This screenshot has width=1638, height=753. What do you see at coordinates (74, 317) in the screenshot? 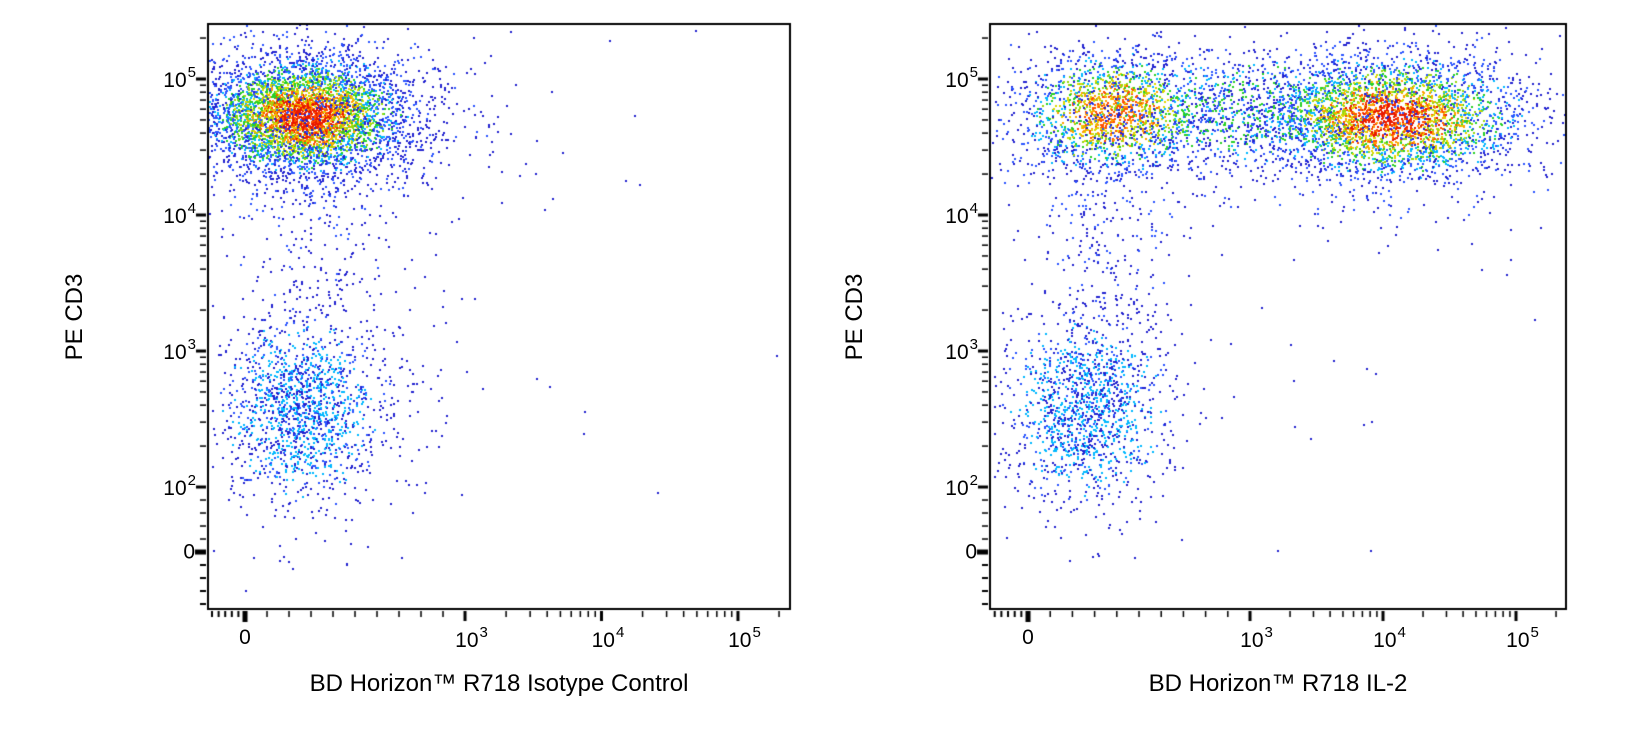
I see `left-plot-y-axis-title: PE CD3` at bounding box center [74, 317].